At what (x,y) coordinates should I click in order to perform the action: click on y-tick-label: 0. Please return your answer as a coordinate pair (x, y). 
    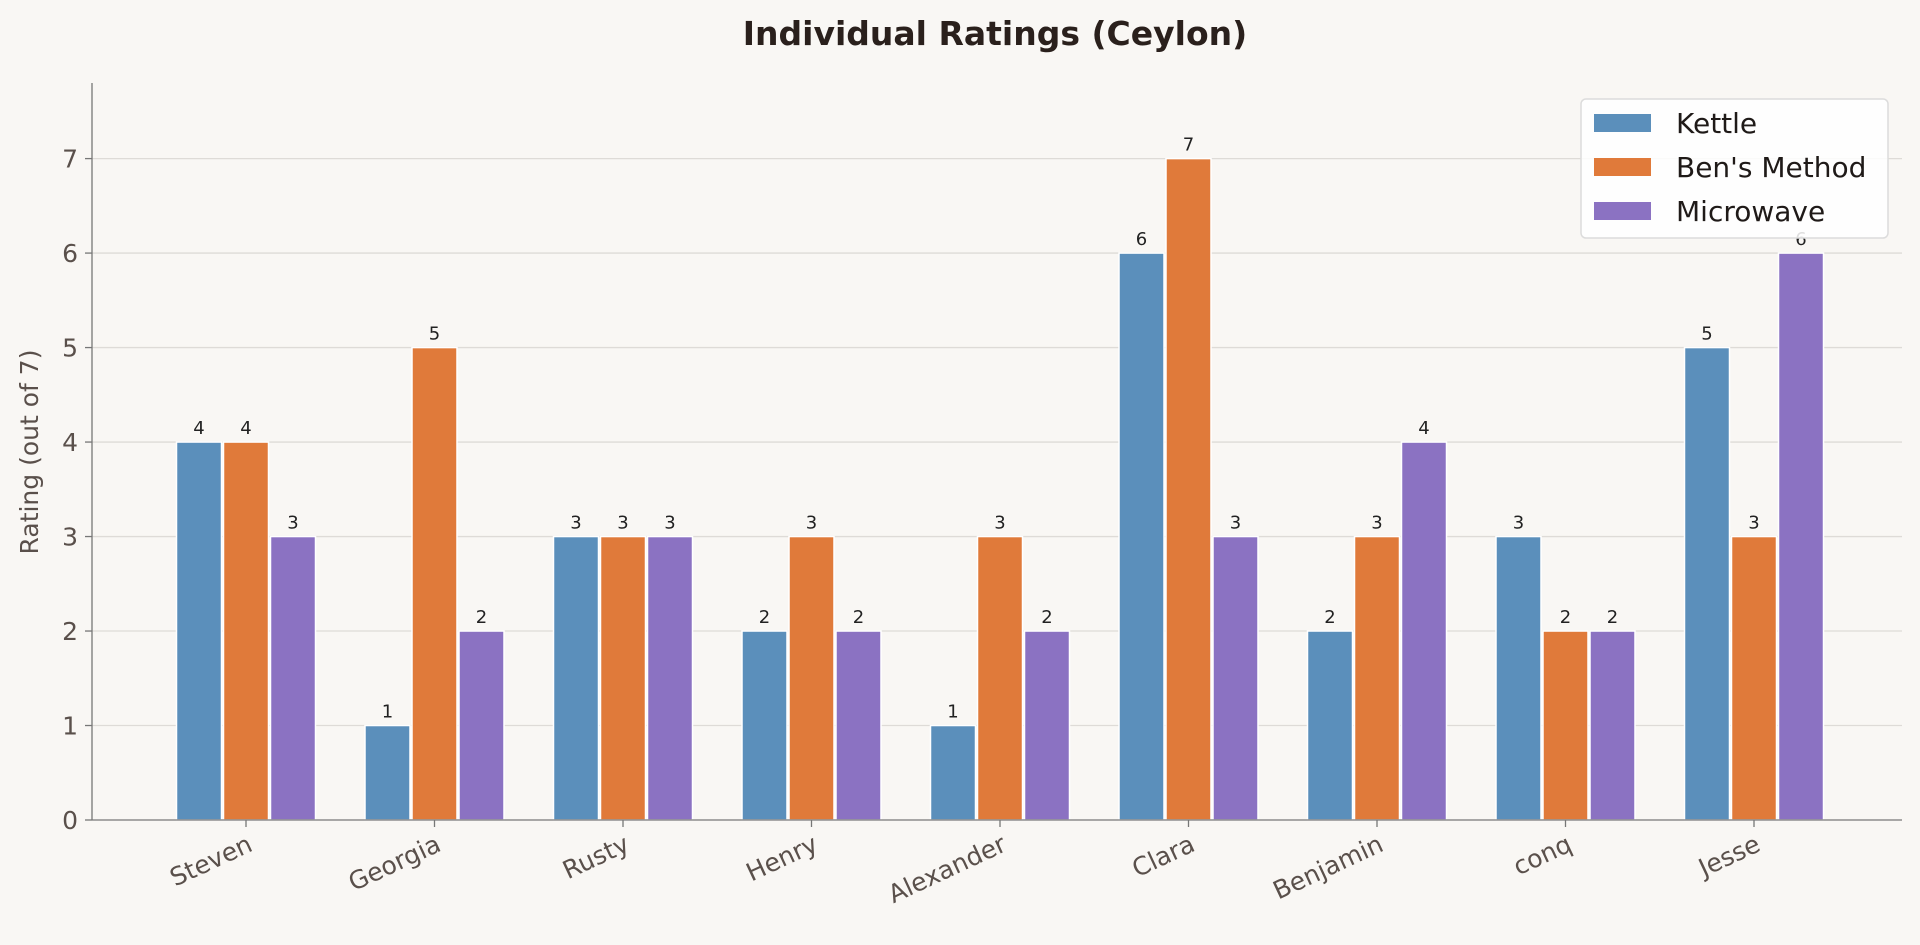
    Looking at the image, I should click on (70, 820).